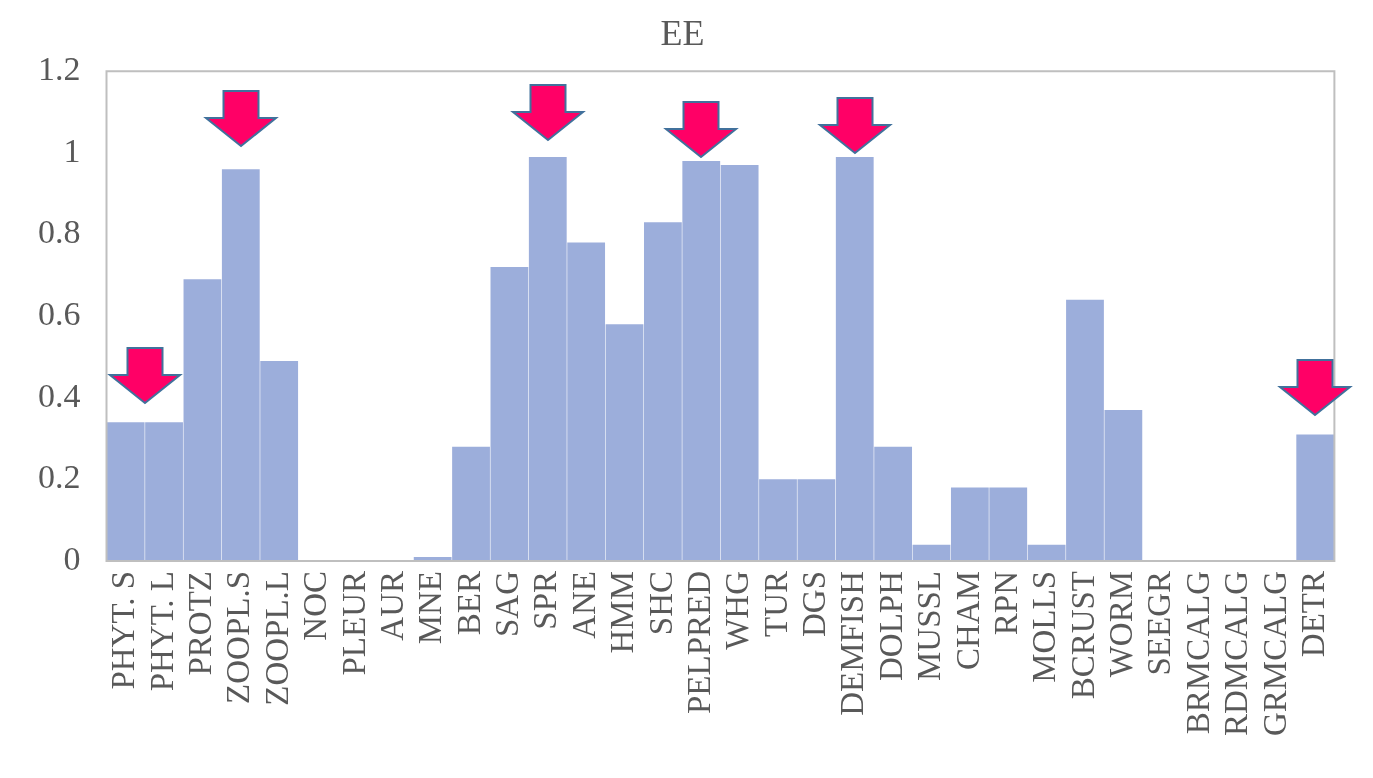 The image size is (1373, 778). Describe the element at coordinates (315, 605) in the screenshot. I see `x-tick-label: NOC` at that location.